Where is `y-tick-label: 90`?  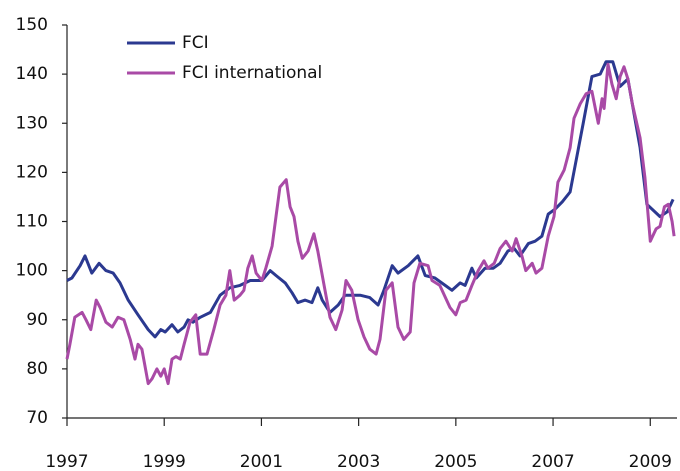 y-tick-label: 90 is located at coordinates (37, 320).